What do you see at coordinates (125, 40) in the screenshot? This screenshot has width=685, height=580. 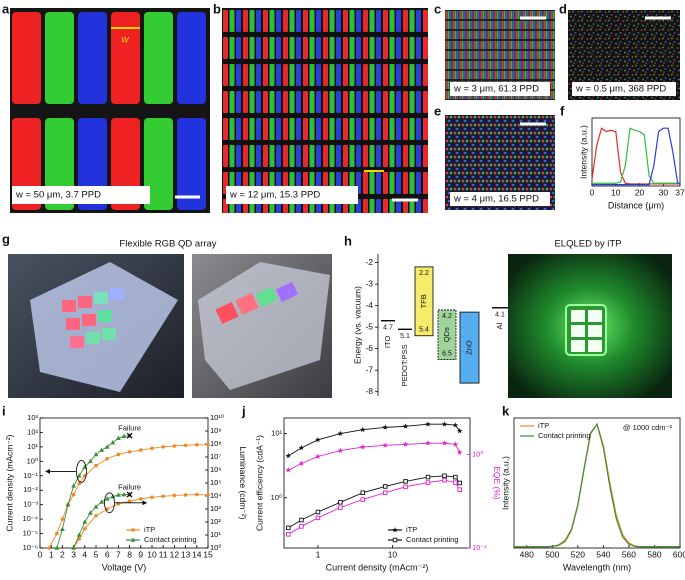 I see `width-annotation: w` at bounding box center [125, 40].